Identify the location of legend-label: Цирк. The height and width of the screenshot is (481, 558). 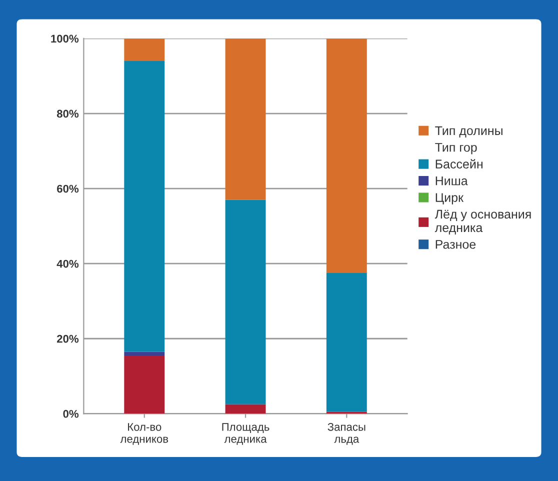
(450, 198).